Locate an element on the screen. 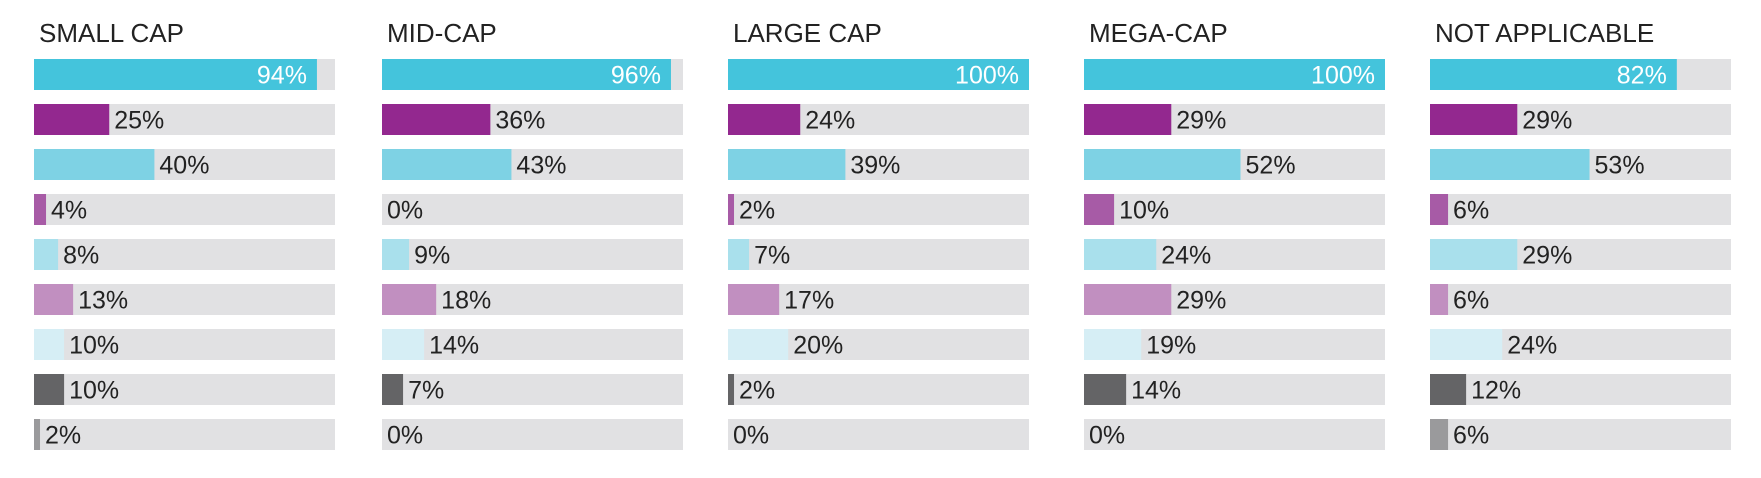 The width and height of the screenshot is (1761, 478). bar-value-label: 52% is located at coordinates (1271, 166).